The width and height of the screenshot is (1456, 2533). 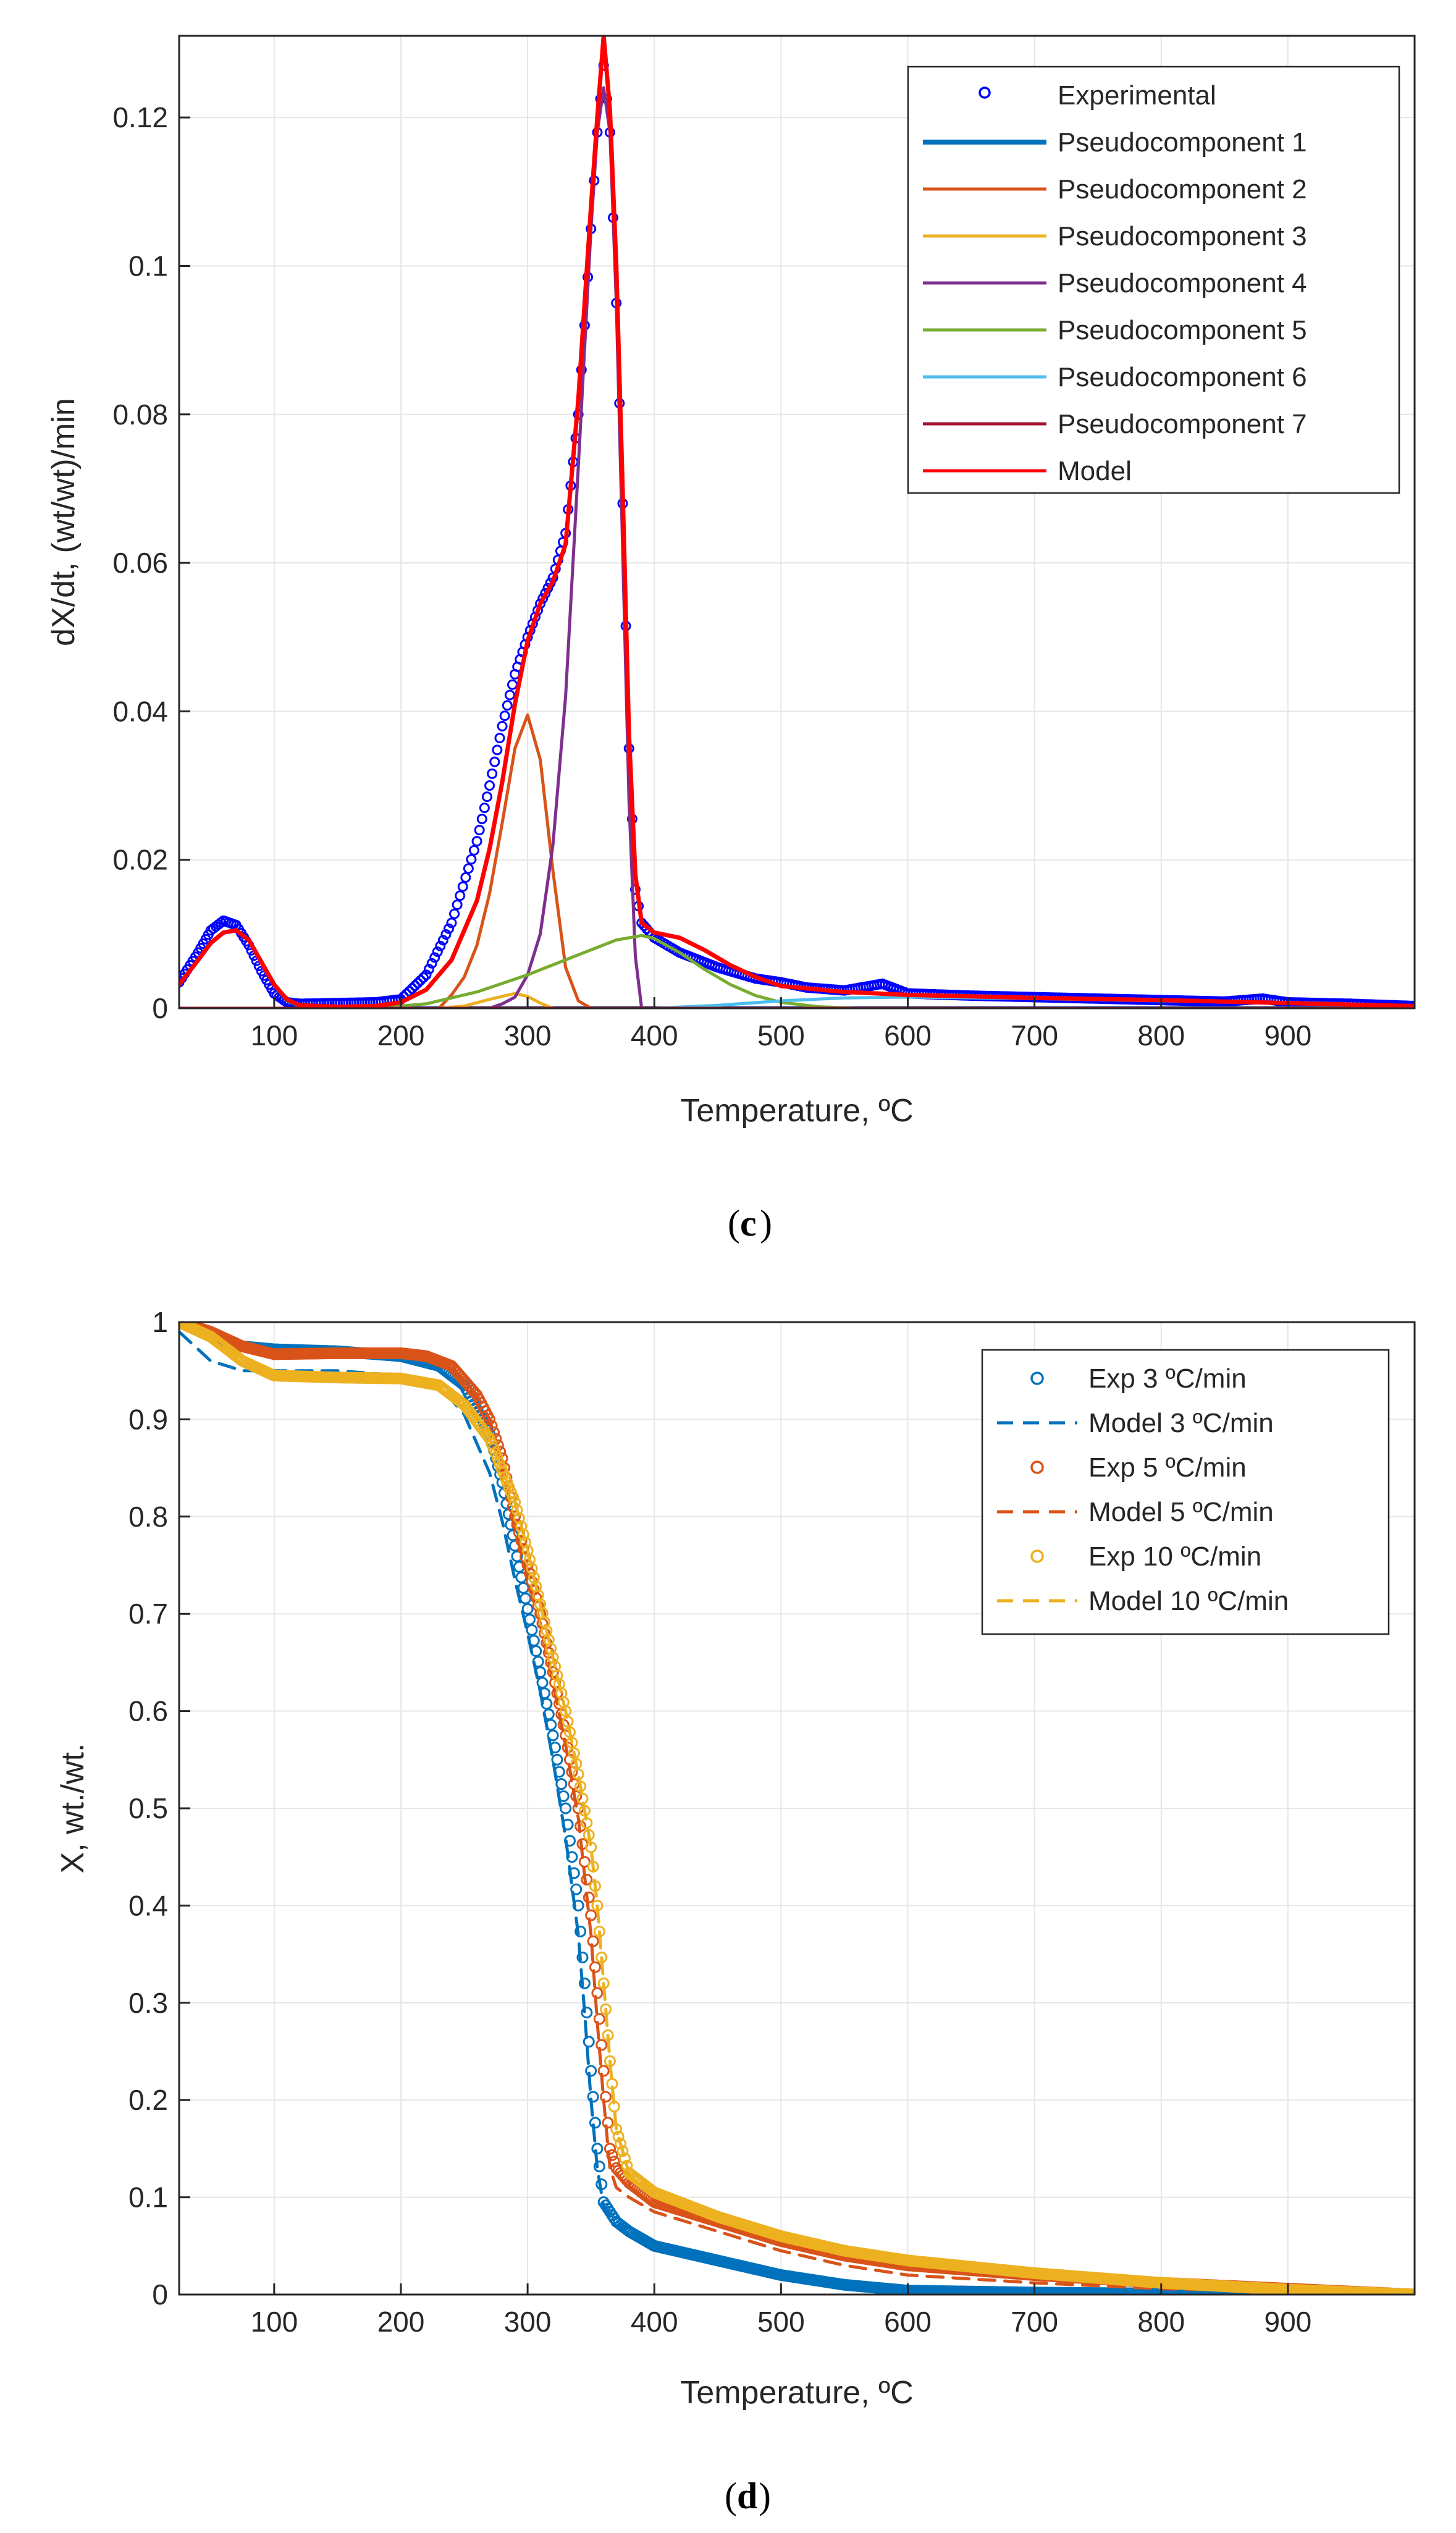 What do you see at coordinates (1034, 2322) in the screenshot?
I see `chart-d-x-tick-label: 700` at bounding box center [1034, 2322].